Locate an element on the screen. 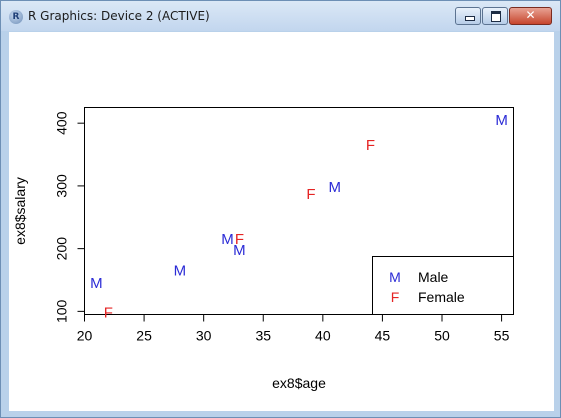 The height and width of the screenshot is (418, 561). y-tick-label: 400 is located at coordinates (62, 123).